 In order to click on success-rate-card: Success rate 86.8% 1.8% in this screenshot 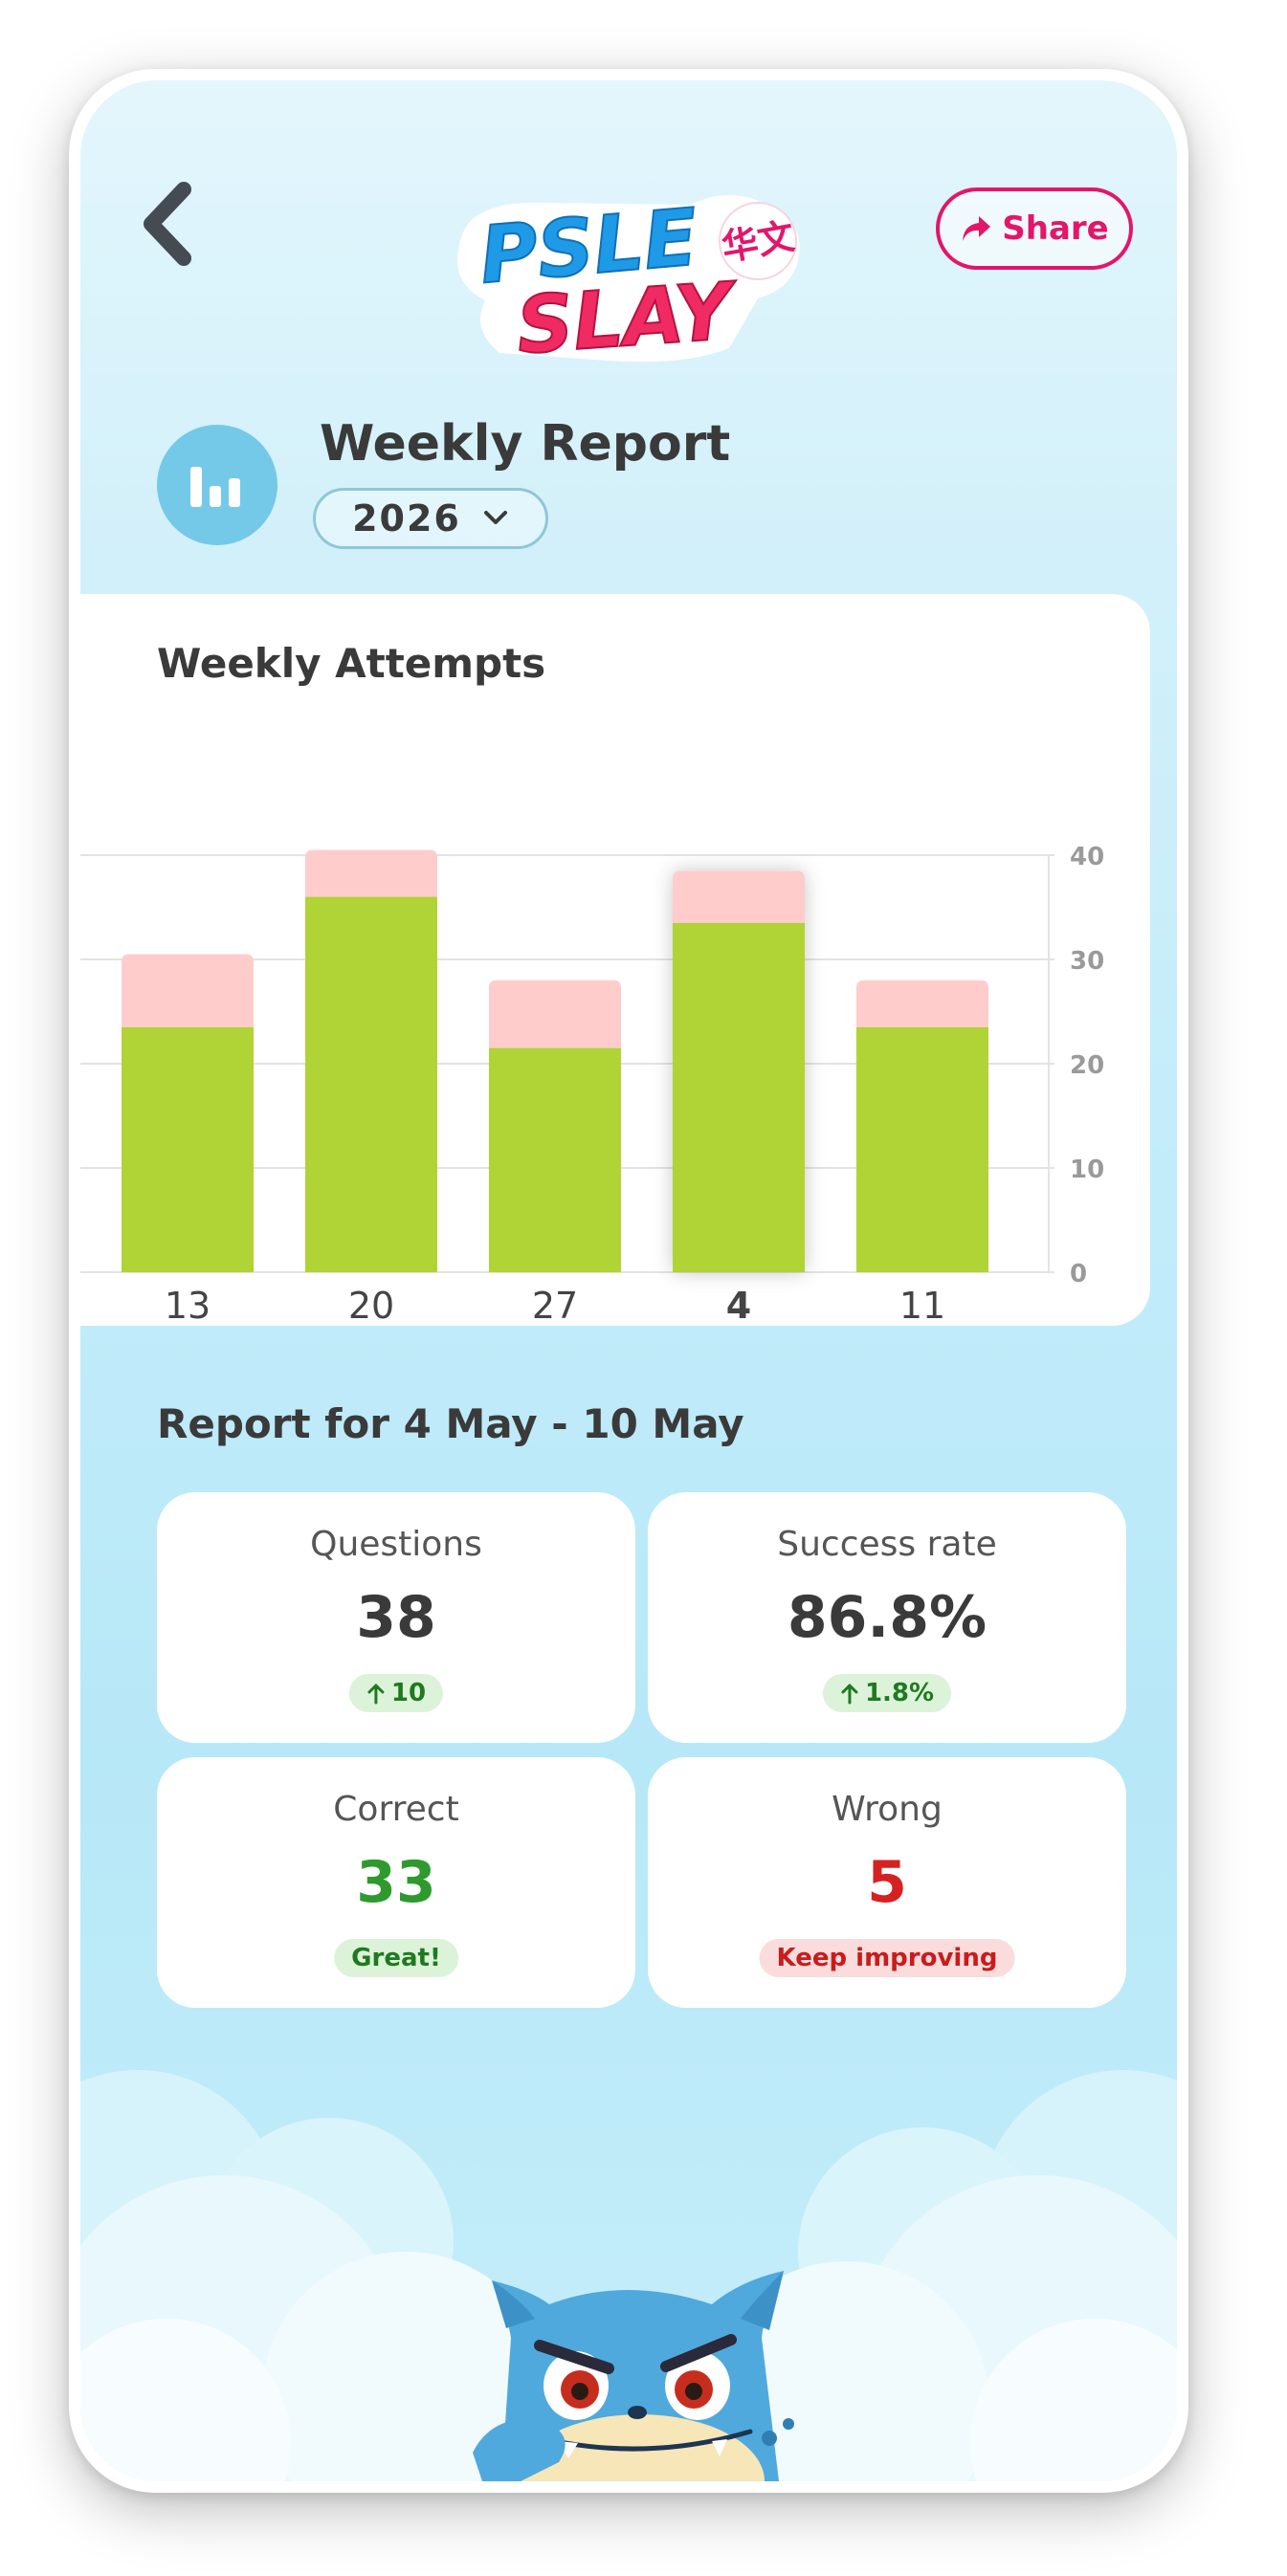, I will do `click(887, 1617)`.